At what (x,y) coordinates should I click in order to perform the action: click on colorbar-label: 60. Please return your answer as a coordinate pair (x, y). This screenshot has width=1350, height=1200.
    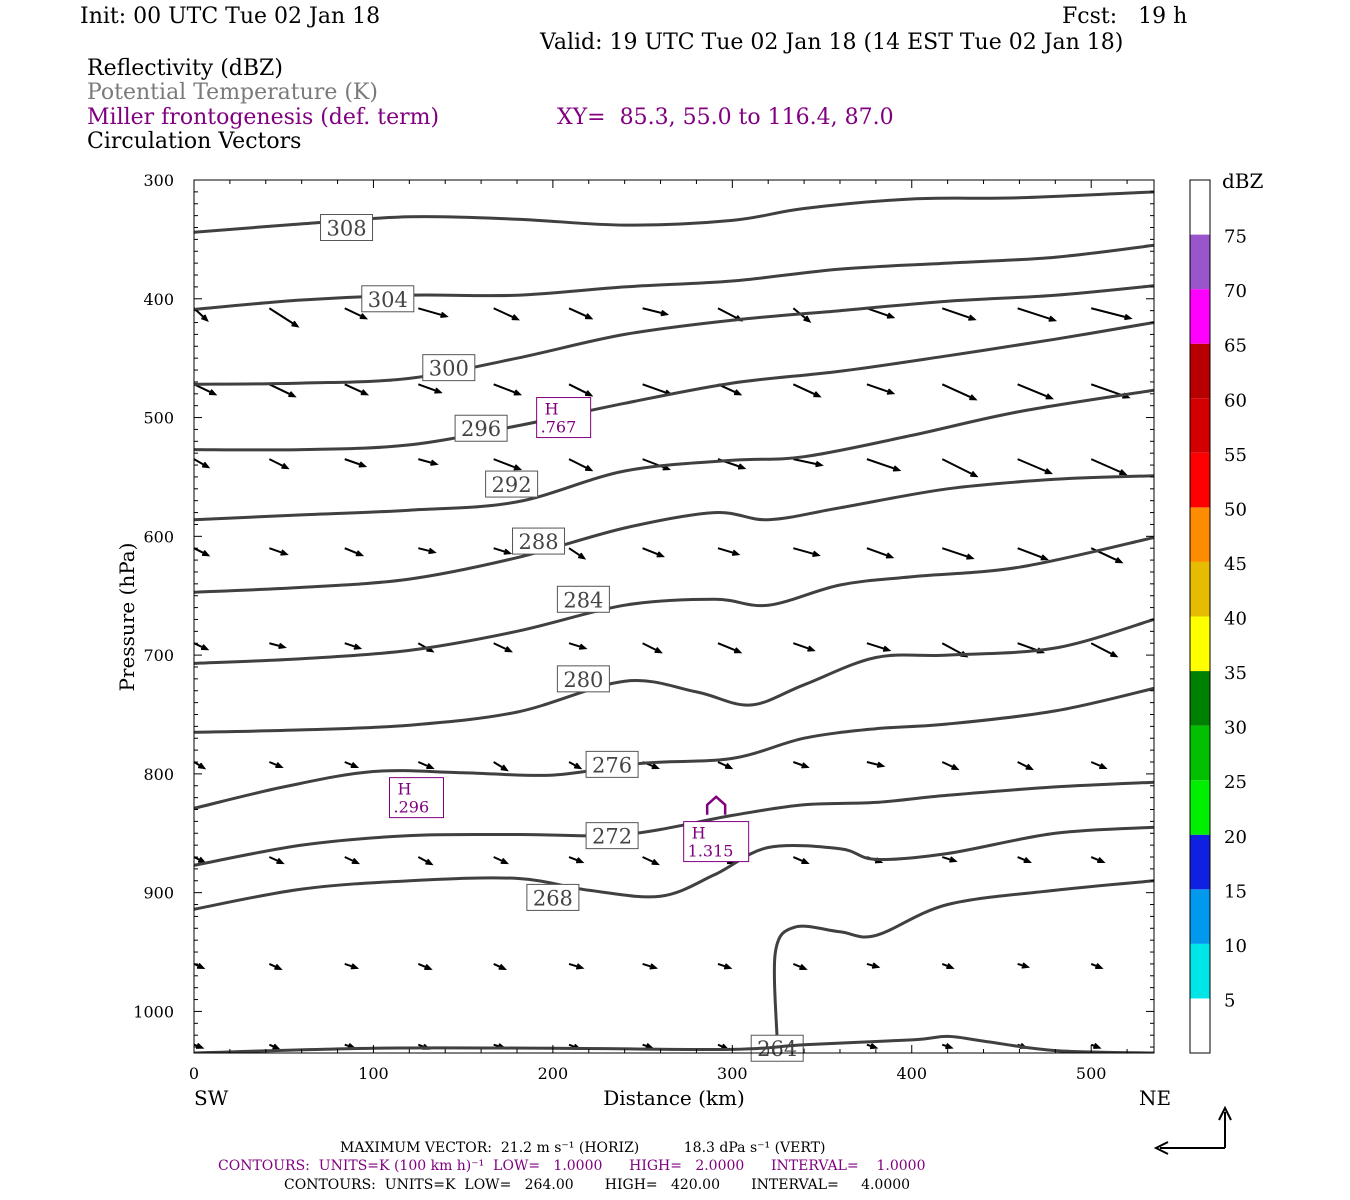
    Looking at the image, I should click on (1235, 400).